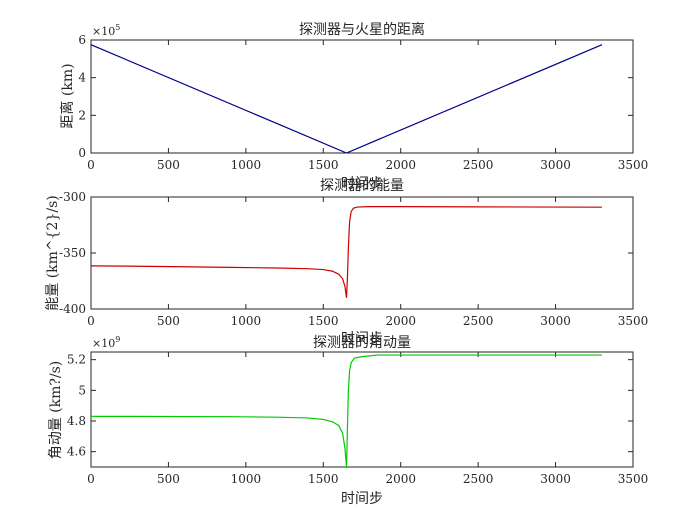 The width and height of the screenshot is (700, 525). Describe the element at coordinates (53, 253) in the screenshot. I see `y-axis-label: 能量 (km^{2}/s)` at that location.